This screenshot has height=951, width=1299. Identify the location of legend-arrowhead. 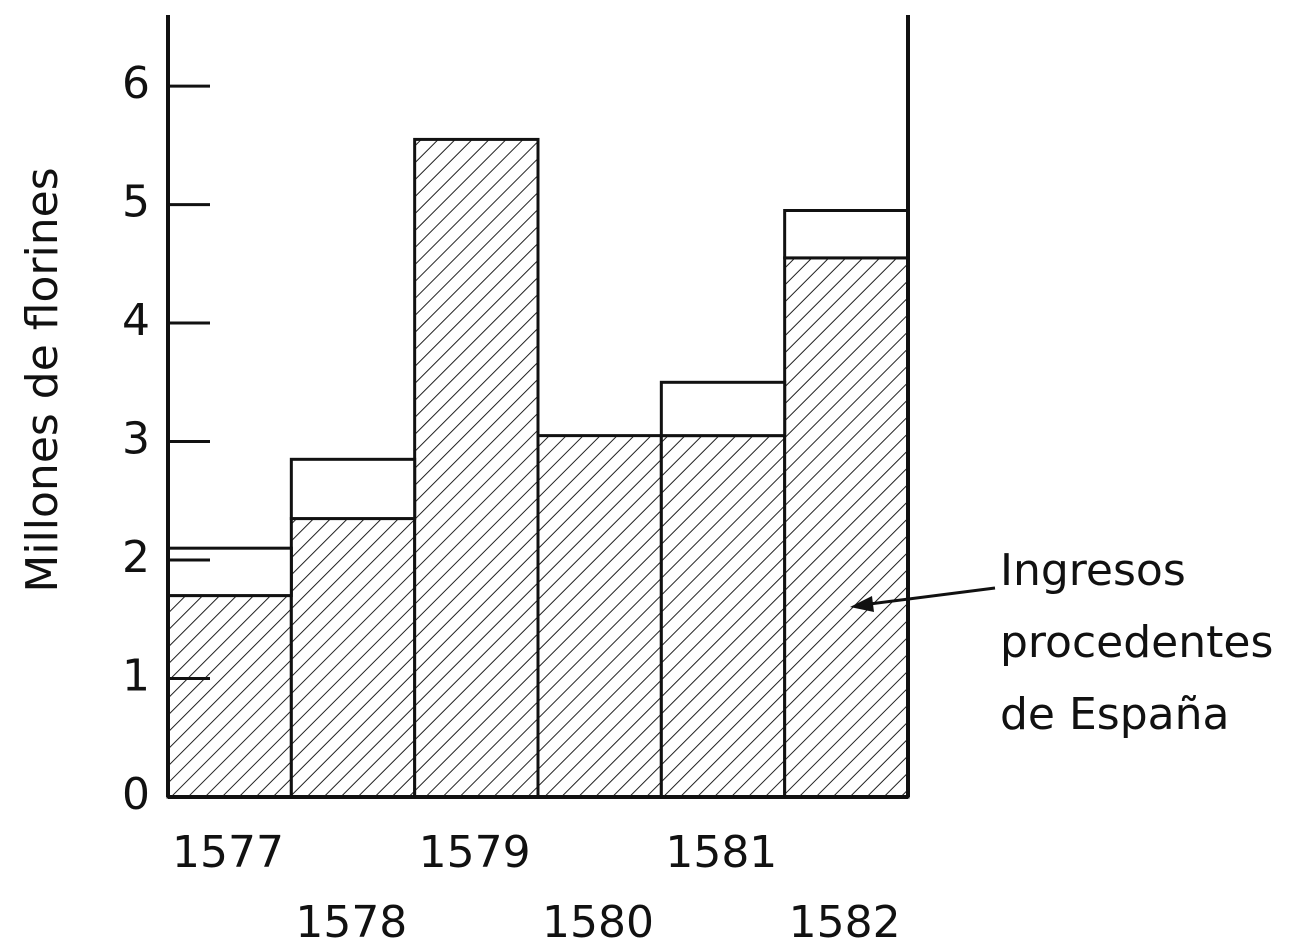
(862, 604).